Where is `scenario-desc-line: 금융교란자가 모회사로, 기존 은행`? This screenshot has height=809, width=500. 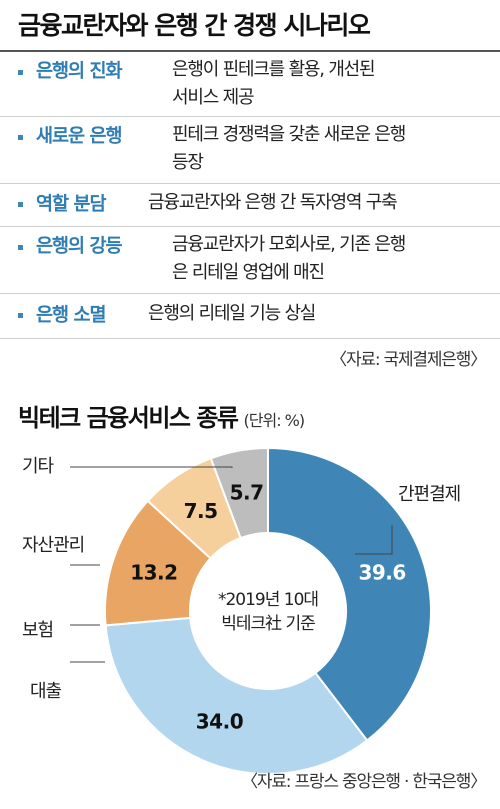
scenario-desc-line: 금융교란자가 모회사로, 기존 은행 is located at coordinates (289, 244).